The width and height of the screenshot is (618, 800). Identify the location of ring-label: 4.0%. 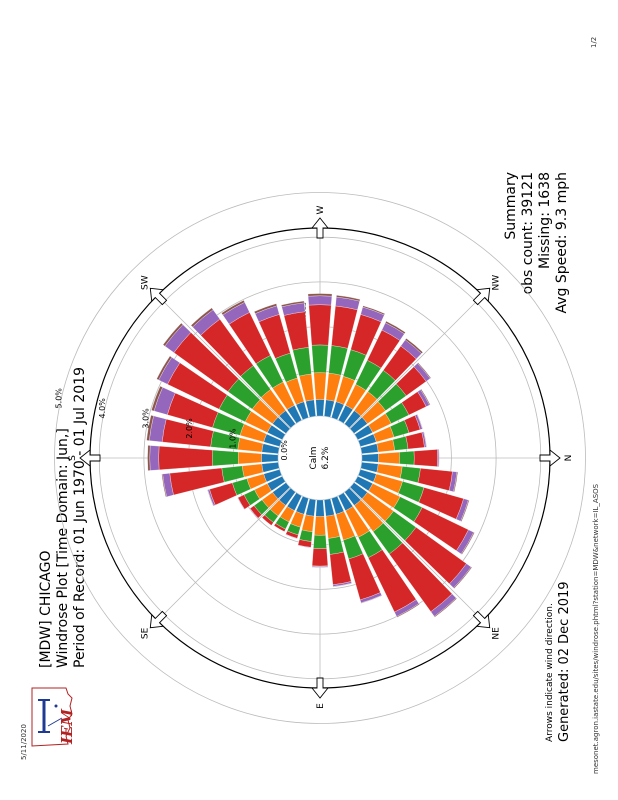
(102, 408).